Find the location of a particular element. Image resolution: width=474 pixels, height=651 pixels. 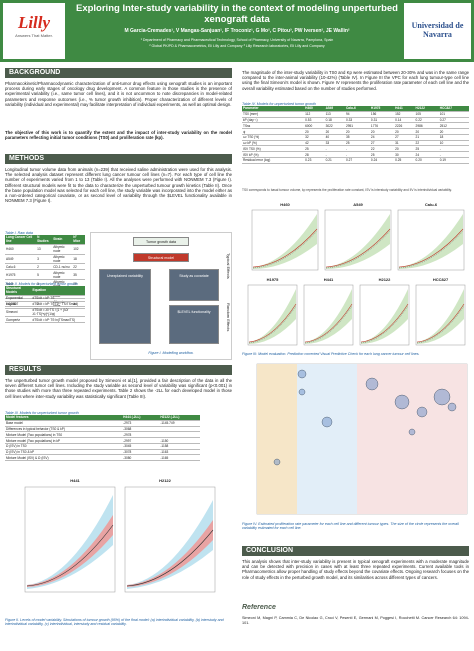

panel: A549 is located at coordinates (358, 238).